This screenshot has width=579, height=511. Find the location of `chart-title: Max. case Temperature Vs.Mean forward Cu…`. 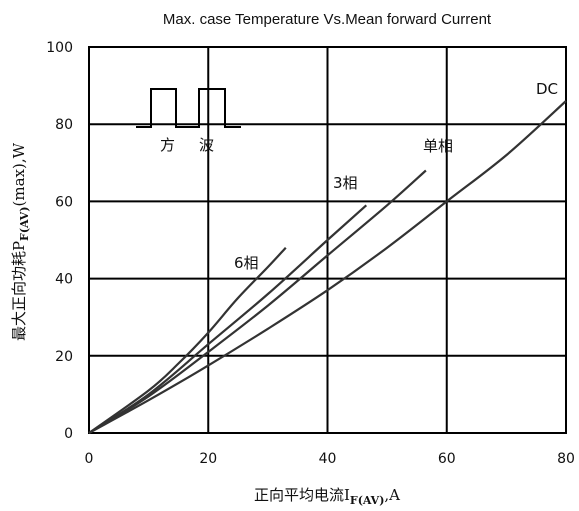

chart-title: Max. case Temperature Vs.Mean forward Cu… is located at coordinates (327, 19).